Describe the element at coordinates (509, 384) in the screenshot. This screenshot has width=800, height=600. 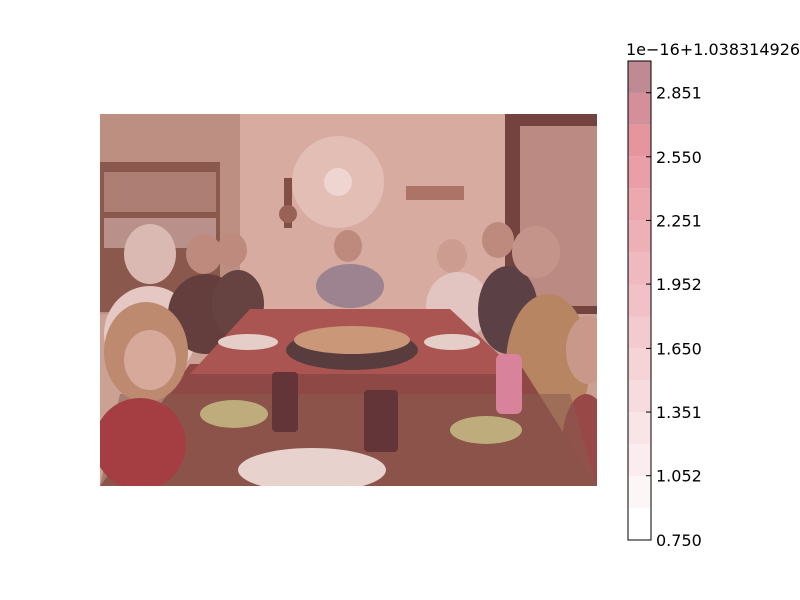
I see `sippy-cup` at that location.